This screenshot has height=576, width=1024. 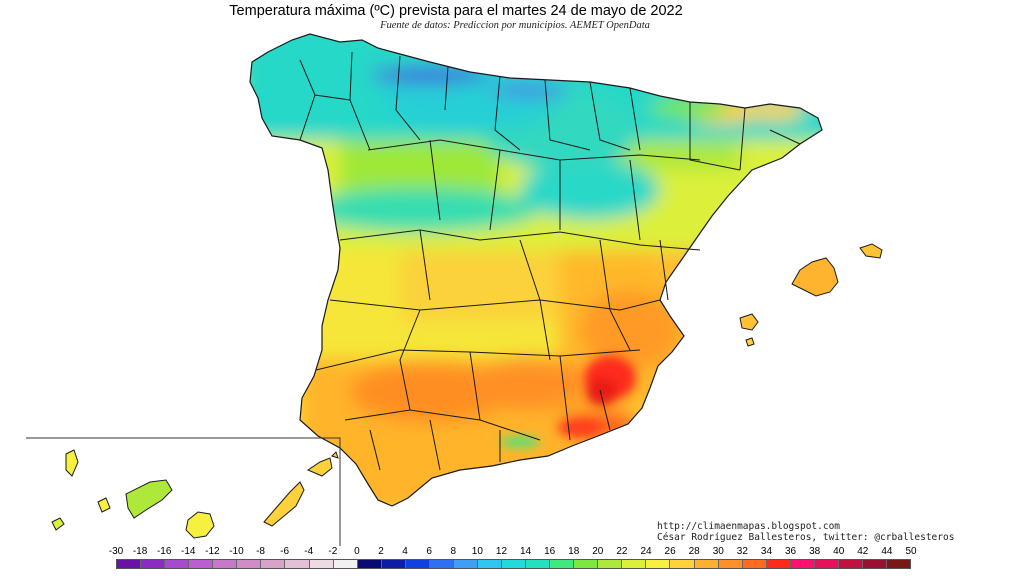 I want to click on legend-tick-label: 28, so click(x=694, y=551).